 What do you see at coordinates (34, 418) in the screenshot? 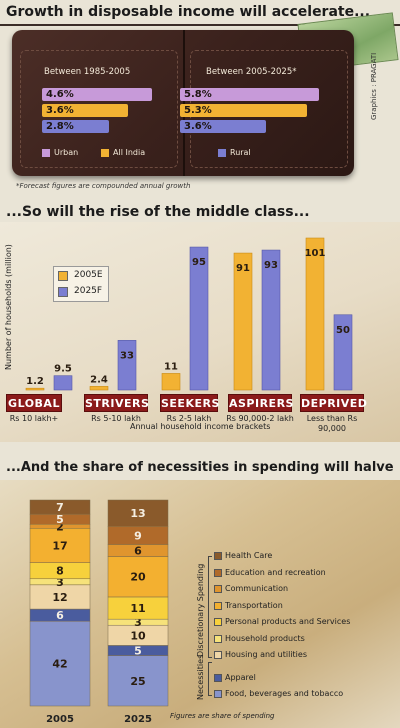
I see `income-bracket-global: Rs 10 lakh+` at bounding box center [34, 418].